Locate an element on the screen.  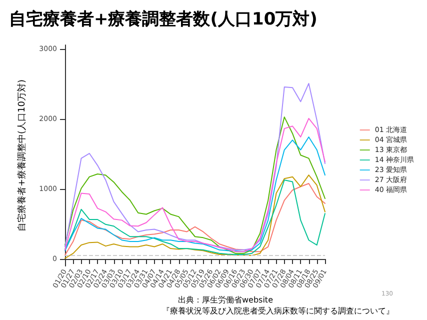
text: 『療養状況等及び入院患者受入病床数等に関する調査について』 is located at coordinates (278, 311).